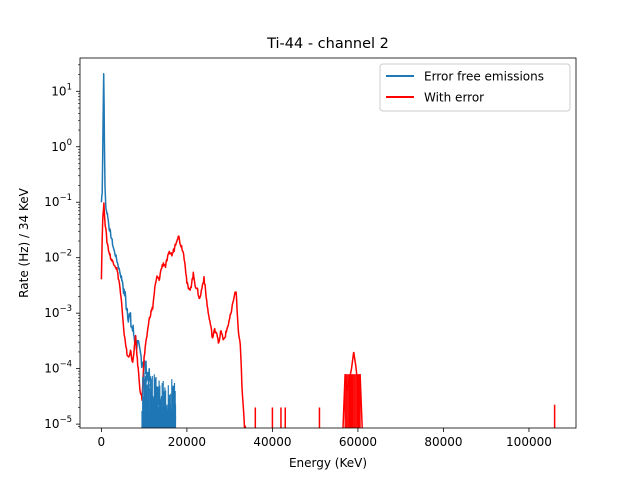 The width and height of the screenshot is (640, 480). What do you see at coordinates (58, 368) in the screenshot?
I see `y-tick-label: 10⁻⁴` at bounding box center [58, 368].